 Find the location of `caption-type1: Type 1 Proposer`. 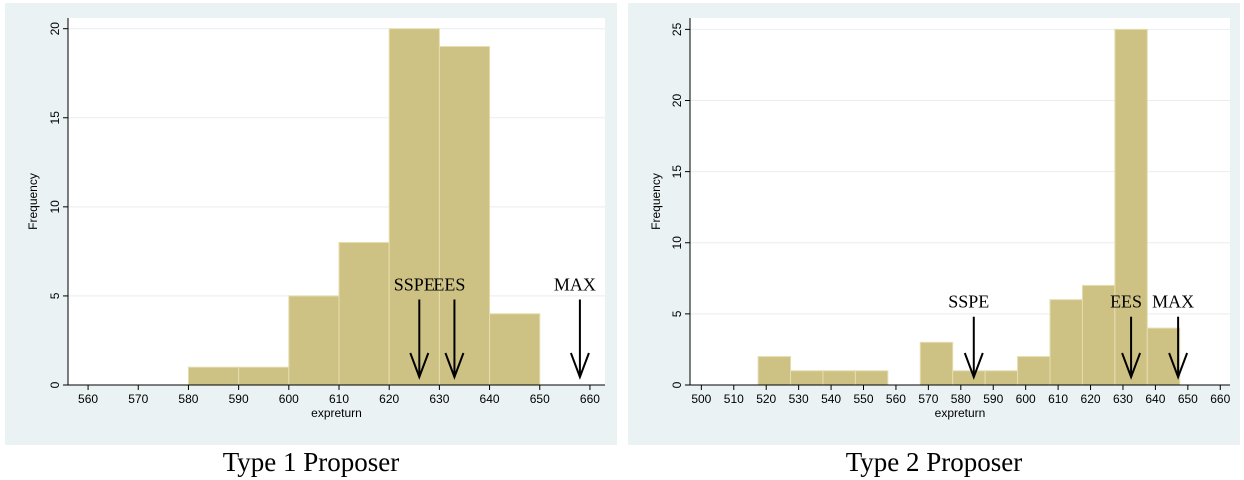

caption-type1: Type 1 Proposer is located at coordinates (311, 462).